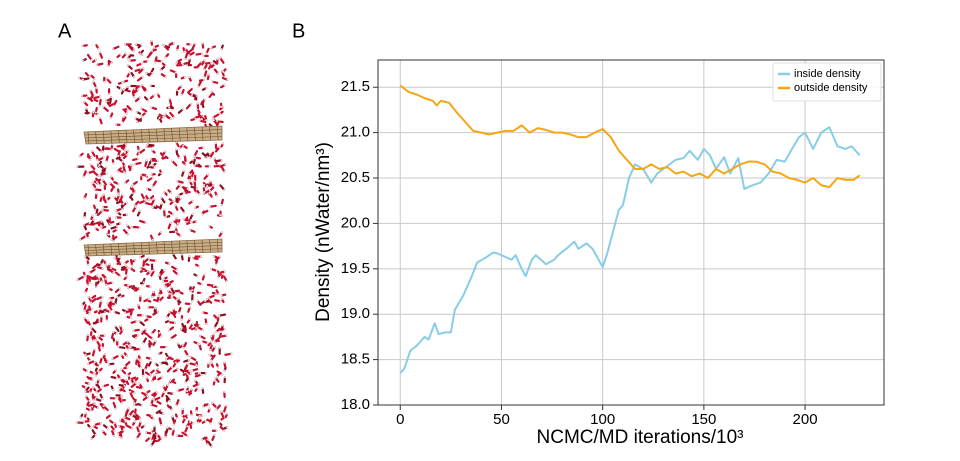  I want to click on membrane, so click(153, 247).